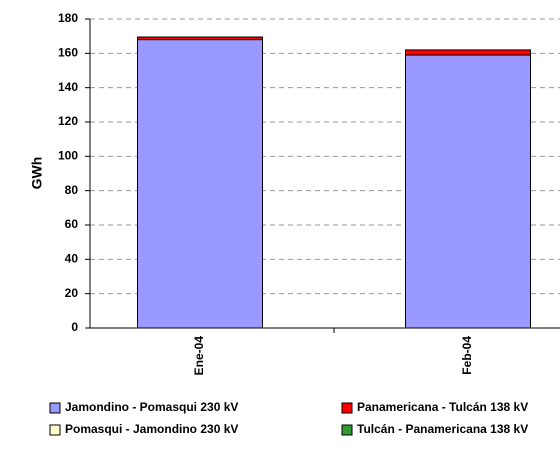  What do you see at coordinates (68, 18) in the screenshot?
I see `y-tick-label: 180` at bounding box center [68, 18].